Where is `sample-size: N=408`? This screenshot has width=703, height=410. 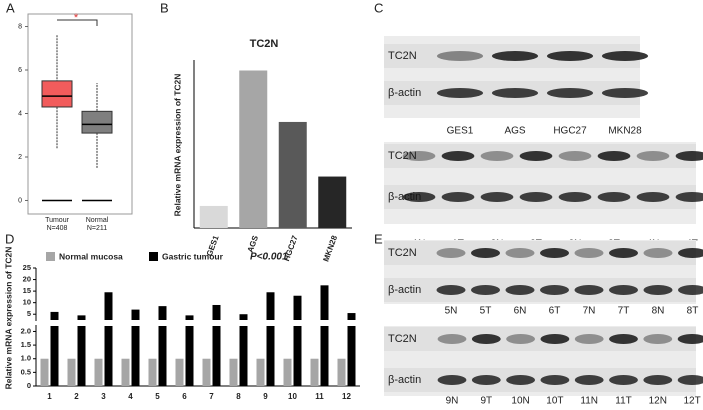 sample-size: N=408 is located at coordinates (57, 228).